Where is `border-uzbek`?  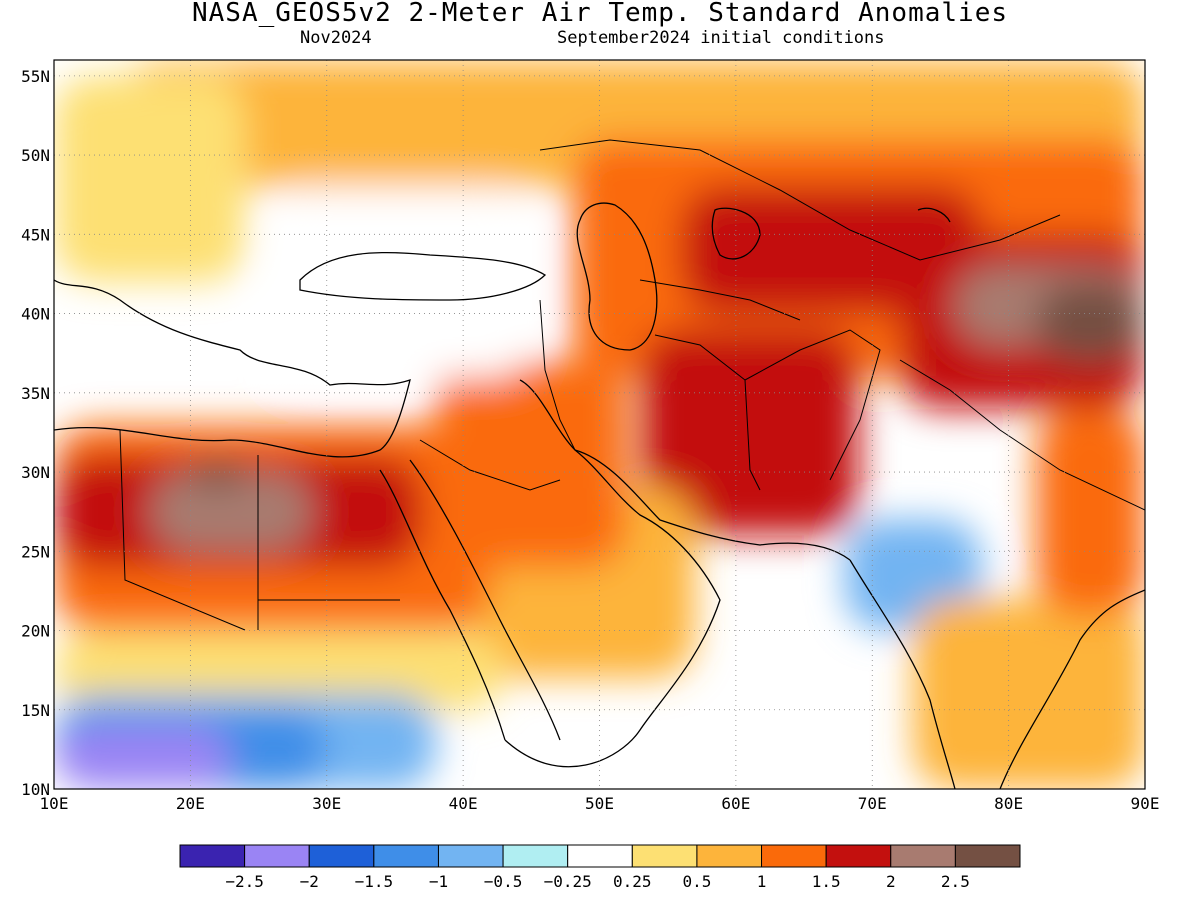
border-uzbek is located at coordinates (720, 300).